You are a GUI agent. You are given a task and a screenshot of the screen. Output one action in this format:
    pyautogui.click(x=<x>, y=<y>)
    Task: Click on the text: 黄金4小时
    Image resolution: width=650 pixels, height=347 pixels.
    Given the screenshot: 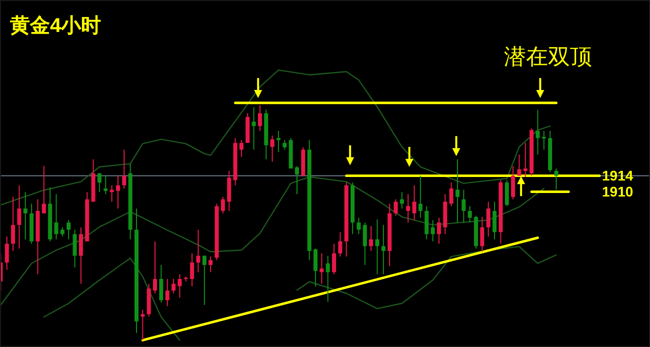 What is the action you would take?
    pyautogui.click(x=55, y=26)
    